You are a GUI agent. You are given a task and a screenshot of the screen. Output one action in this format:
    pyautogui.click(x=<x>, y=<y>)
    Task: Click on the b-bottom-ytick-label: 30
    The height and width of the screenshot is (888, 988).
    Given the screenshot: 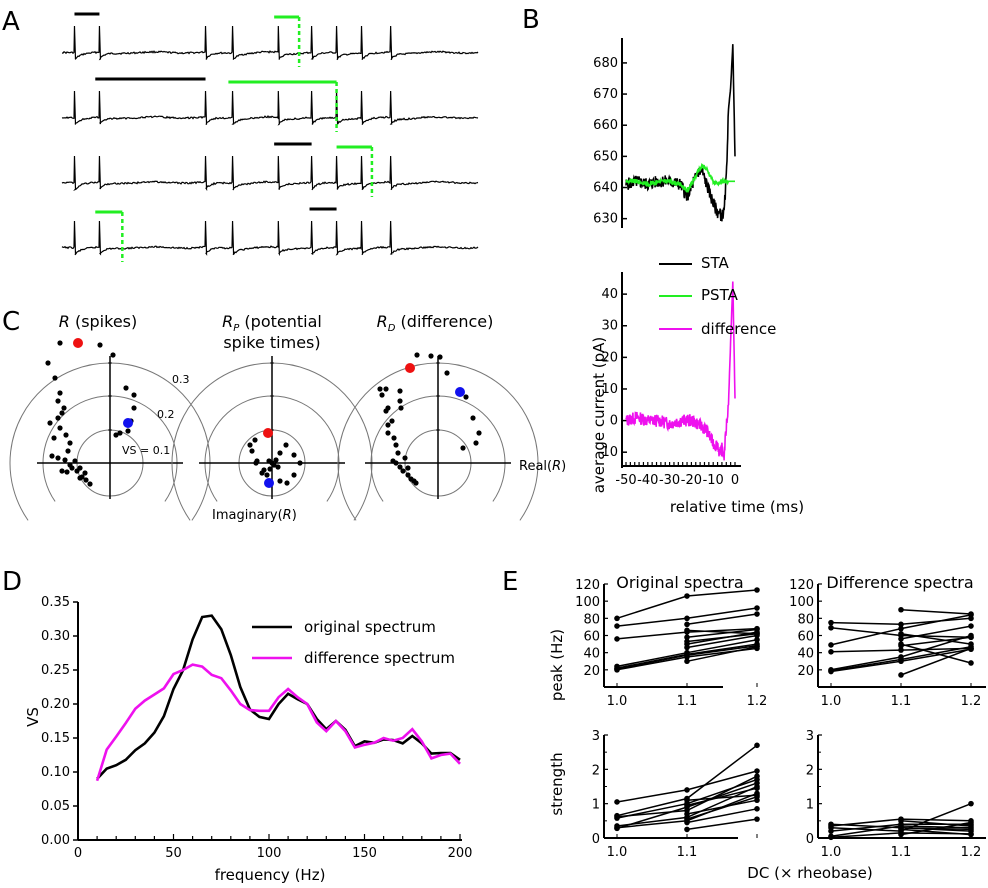 What is the action you would take?
    pyautogui.click(x=609, y=326)
    